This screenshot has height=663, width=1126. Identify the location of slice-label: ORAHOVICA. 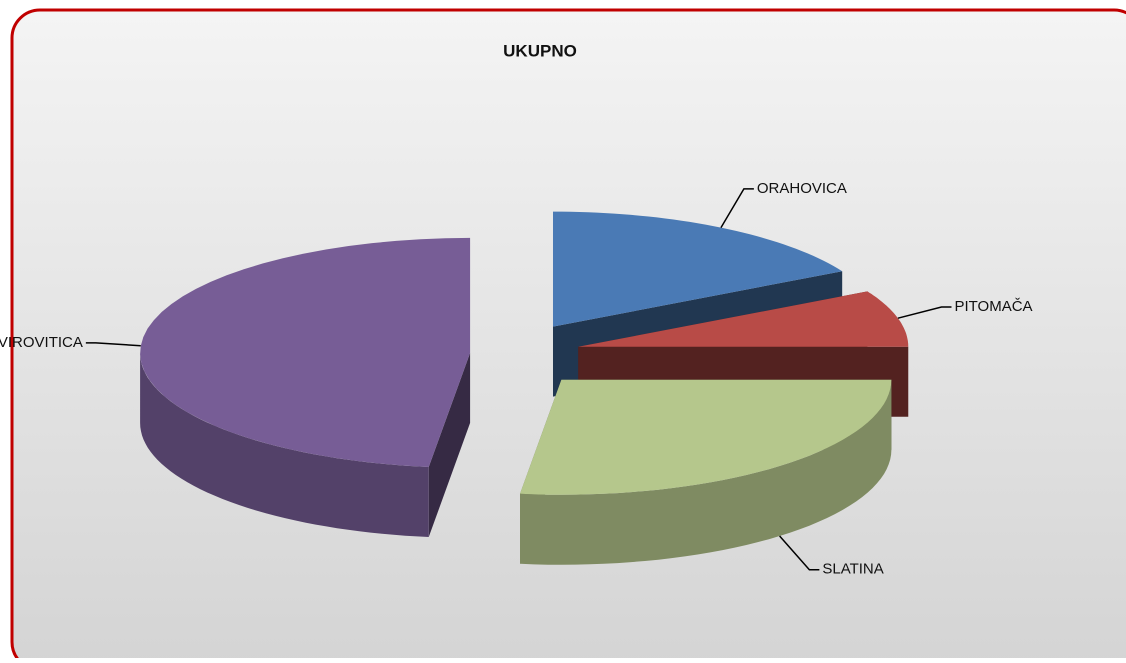
(802, 188).